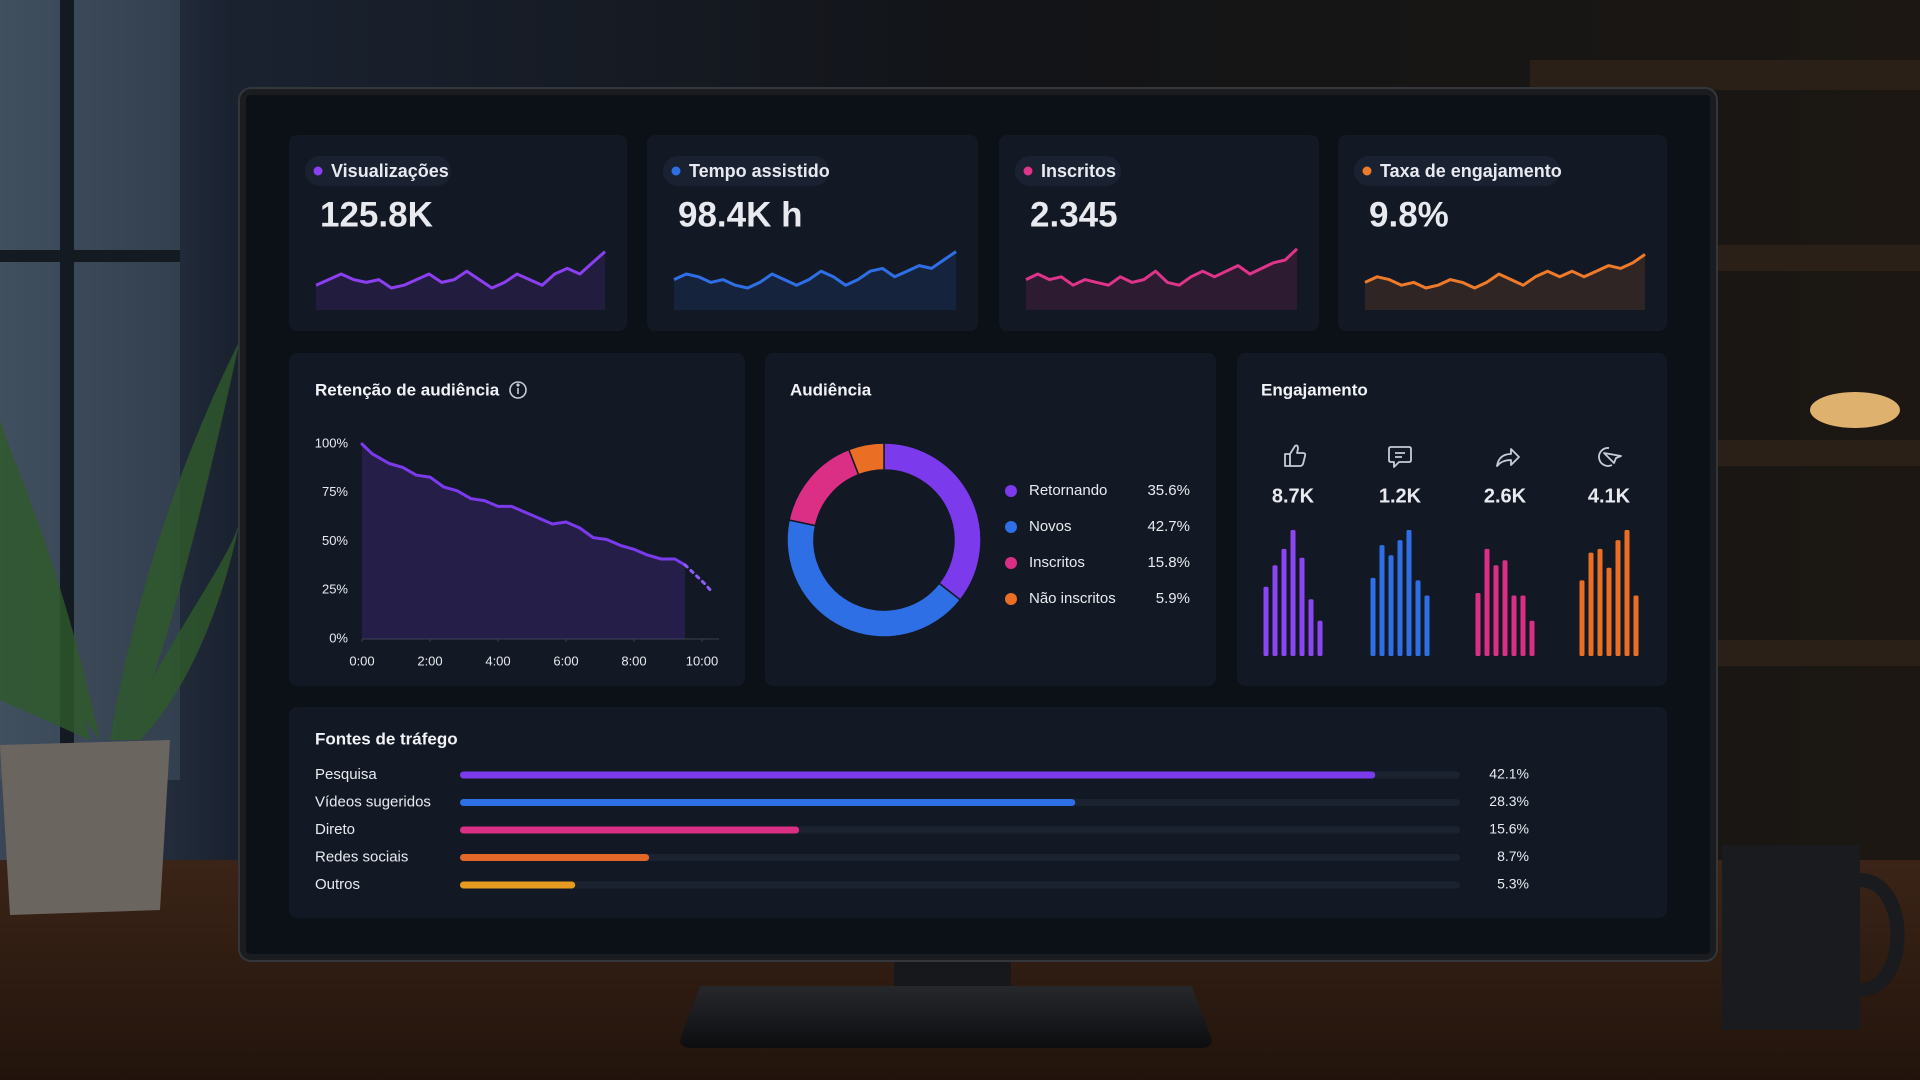  What do you see at coordinates (1314, 389) in the screenshot?
I see `panel-title: Engajamento` at bounding box center [1314, 389].